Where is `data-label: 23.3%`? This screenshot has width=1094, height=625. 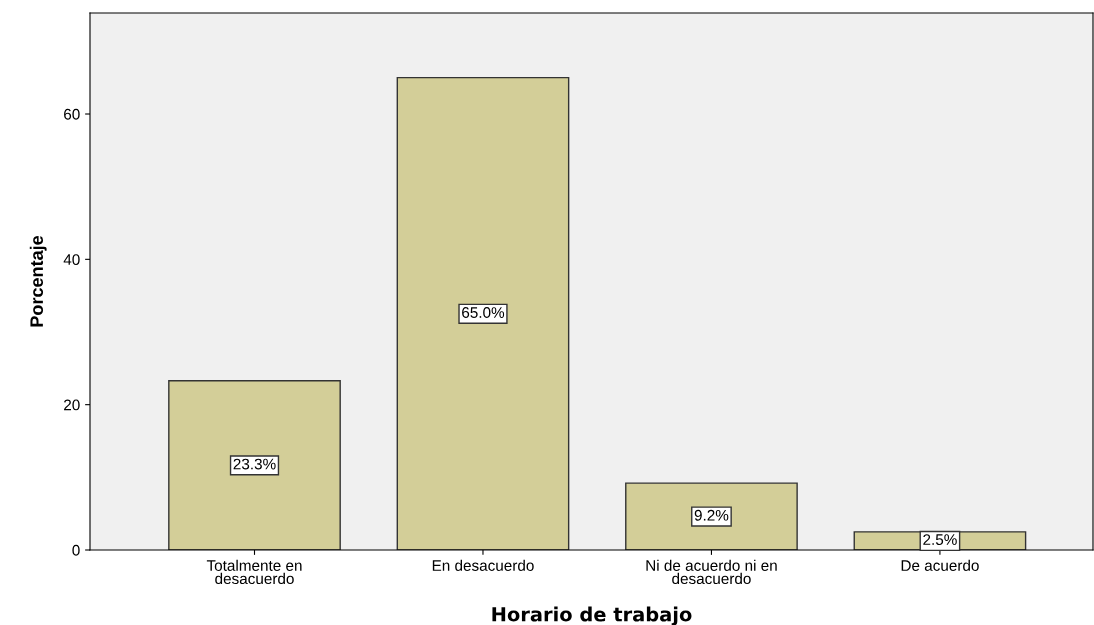 data-label: 23.3% is located at coordinates (254, 464).